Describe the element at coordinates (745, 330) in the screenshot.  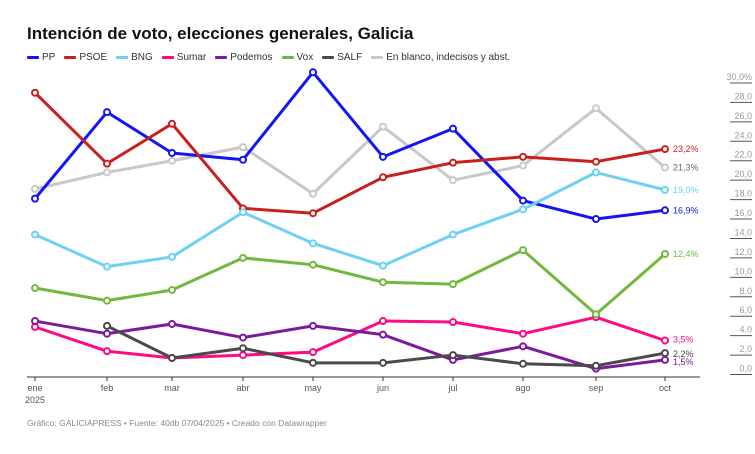
I see `y-tick-label: 4,0` at that location.